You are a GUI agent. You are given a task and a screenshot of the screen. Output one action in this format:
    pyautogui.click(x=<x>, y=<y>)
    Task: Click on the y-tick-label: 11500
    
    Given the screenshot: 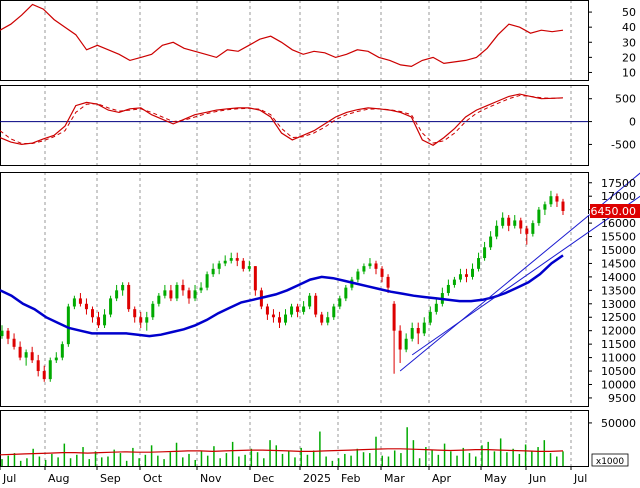 What is the action you would take?
    pyautogui.click(x=618, y=344)
    